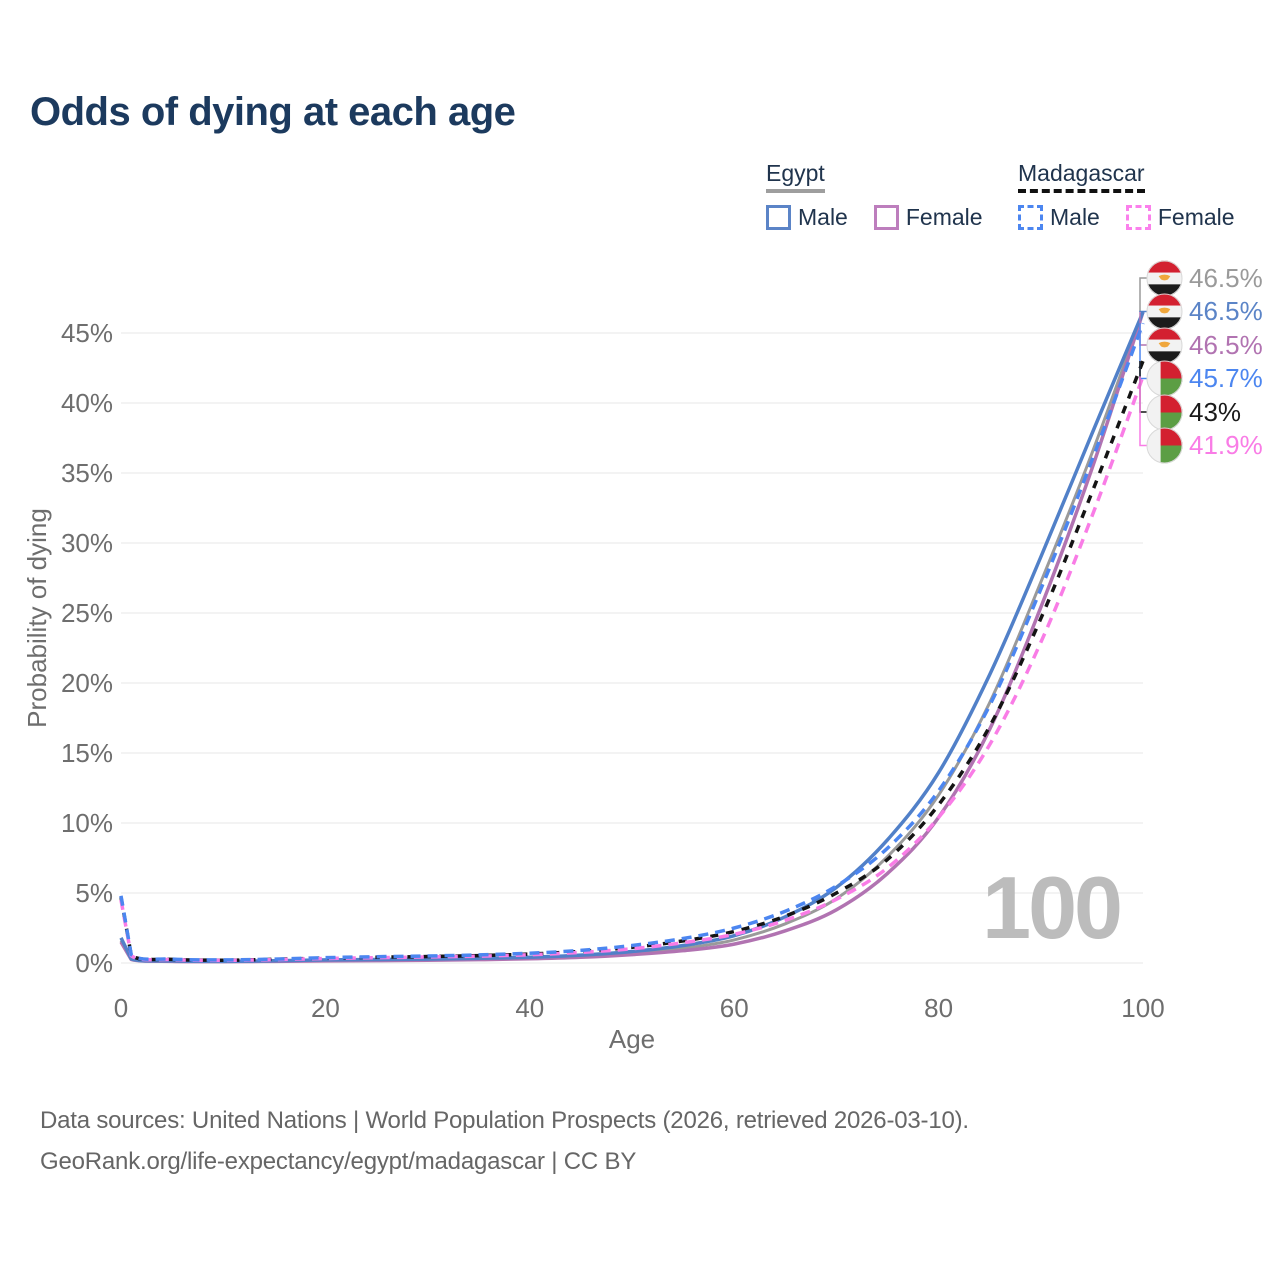  I want to click on y-tick-label: 25%, so click(87, 613).